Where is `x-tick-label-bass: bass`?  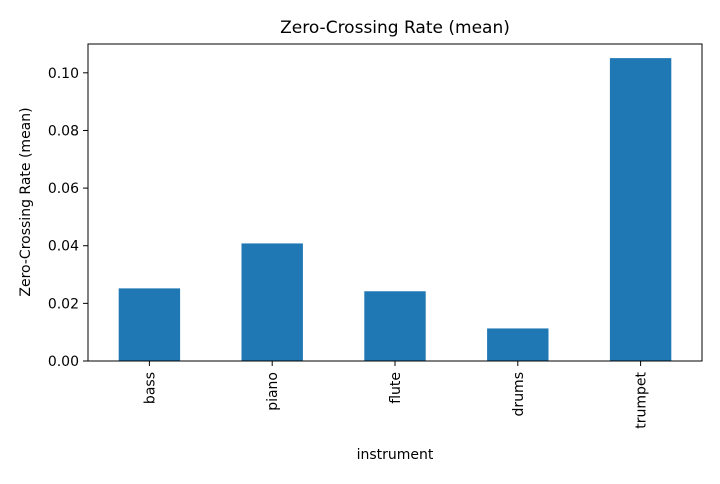
x-tick-label-bass: bass is located at coordinates (150, 388).